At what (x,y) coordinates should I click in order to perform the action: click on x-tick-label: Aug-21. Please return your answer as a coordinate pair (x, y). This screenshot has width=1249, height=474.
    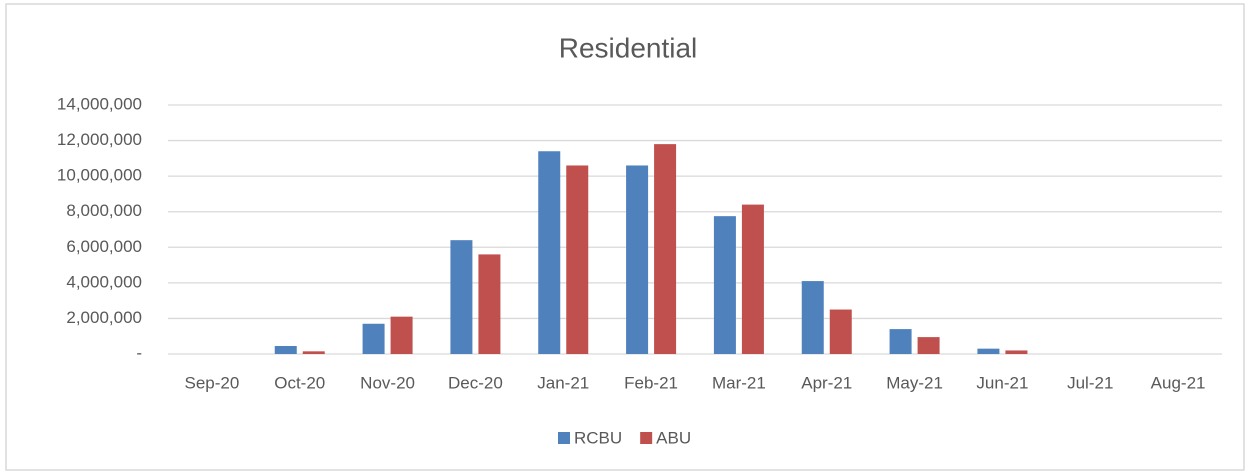
    Looking at the image, I should click on (1178, 382).